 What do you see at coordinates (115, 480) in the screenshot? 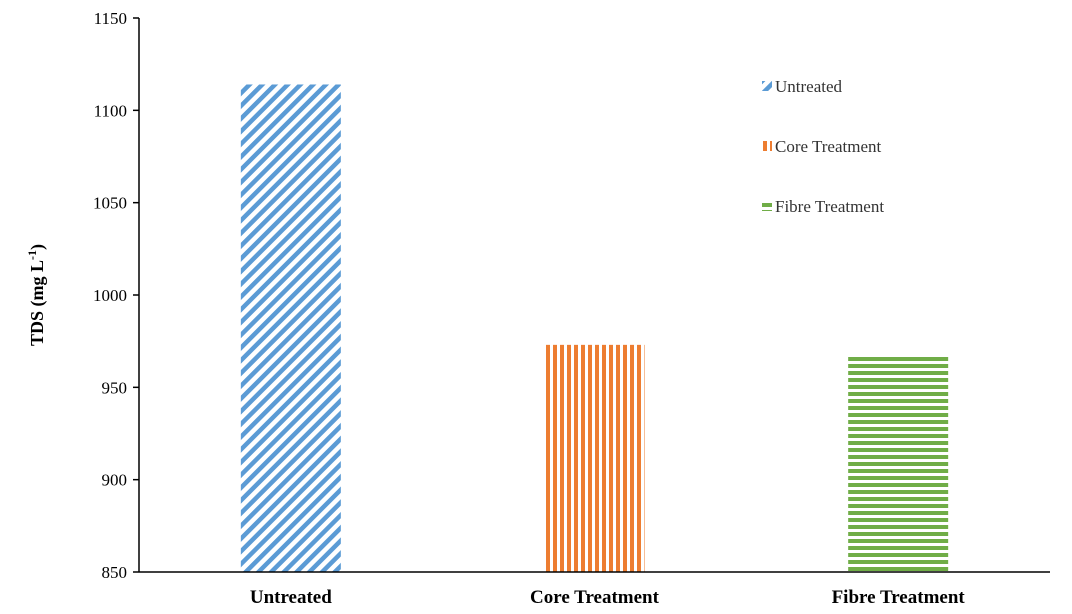
I see `y-tick-label: 900` at bounding box center [115, 480].